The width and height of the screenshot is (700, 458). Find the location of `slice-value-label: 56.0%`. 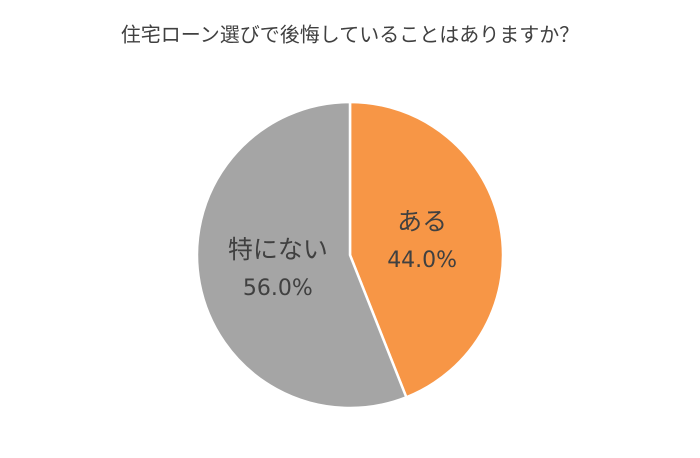

slice-value-label: 56.0% is located at coordinates (278, 288).